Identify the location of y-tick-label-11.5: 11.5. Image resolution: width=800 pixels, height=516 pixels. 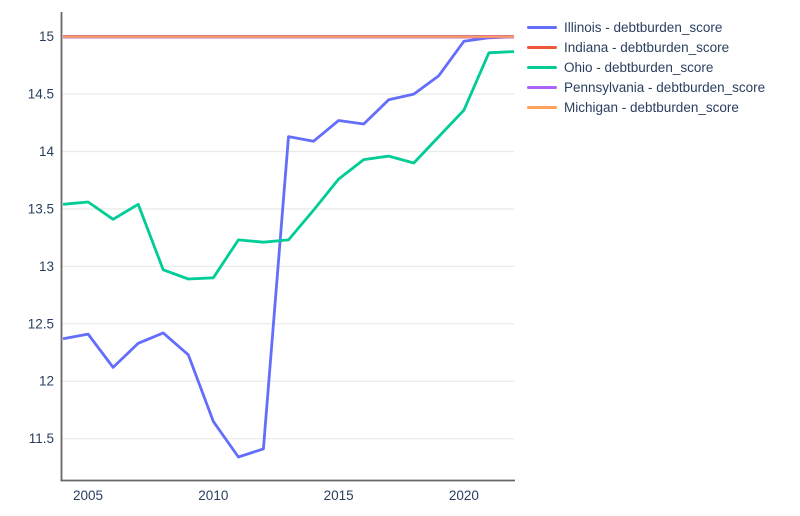
(41, 438).